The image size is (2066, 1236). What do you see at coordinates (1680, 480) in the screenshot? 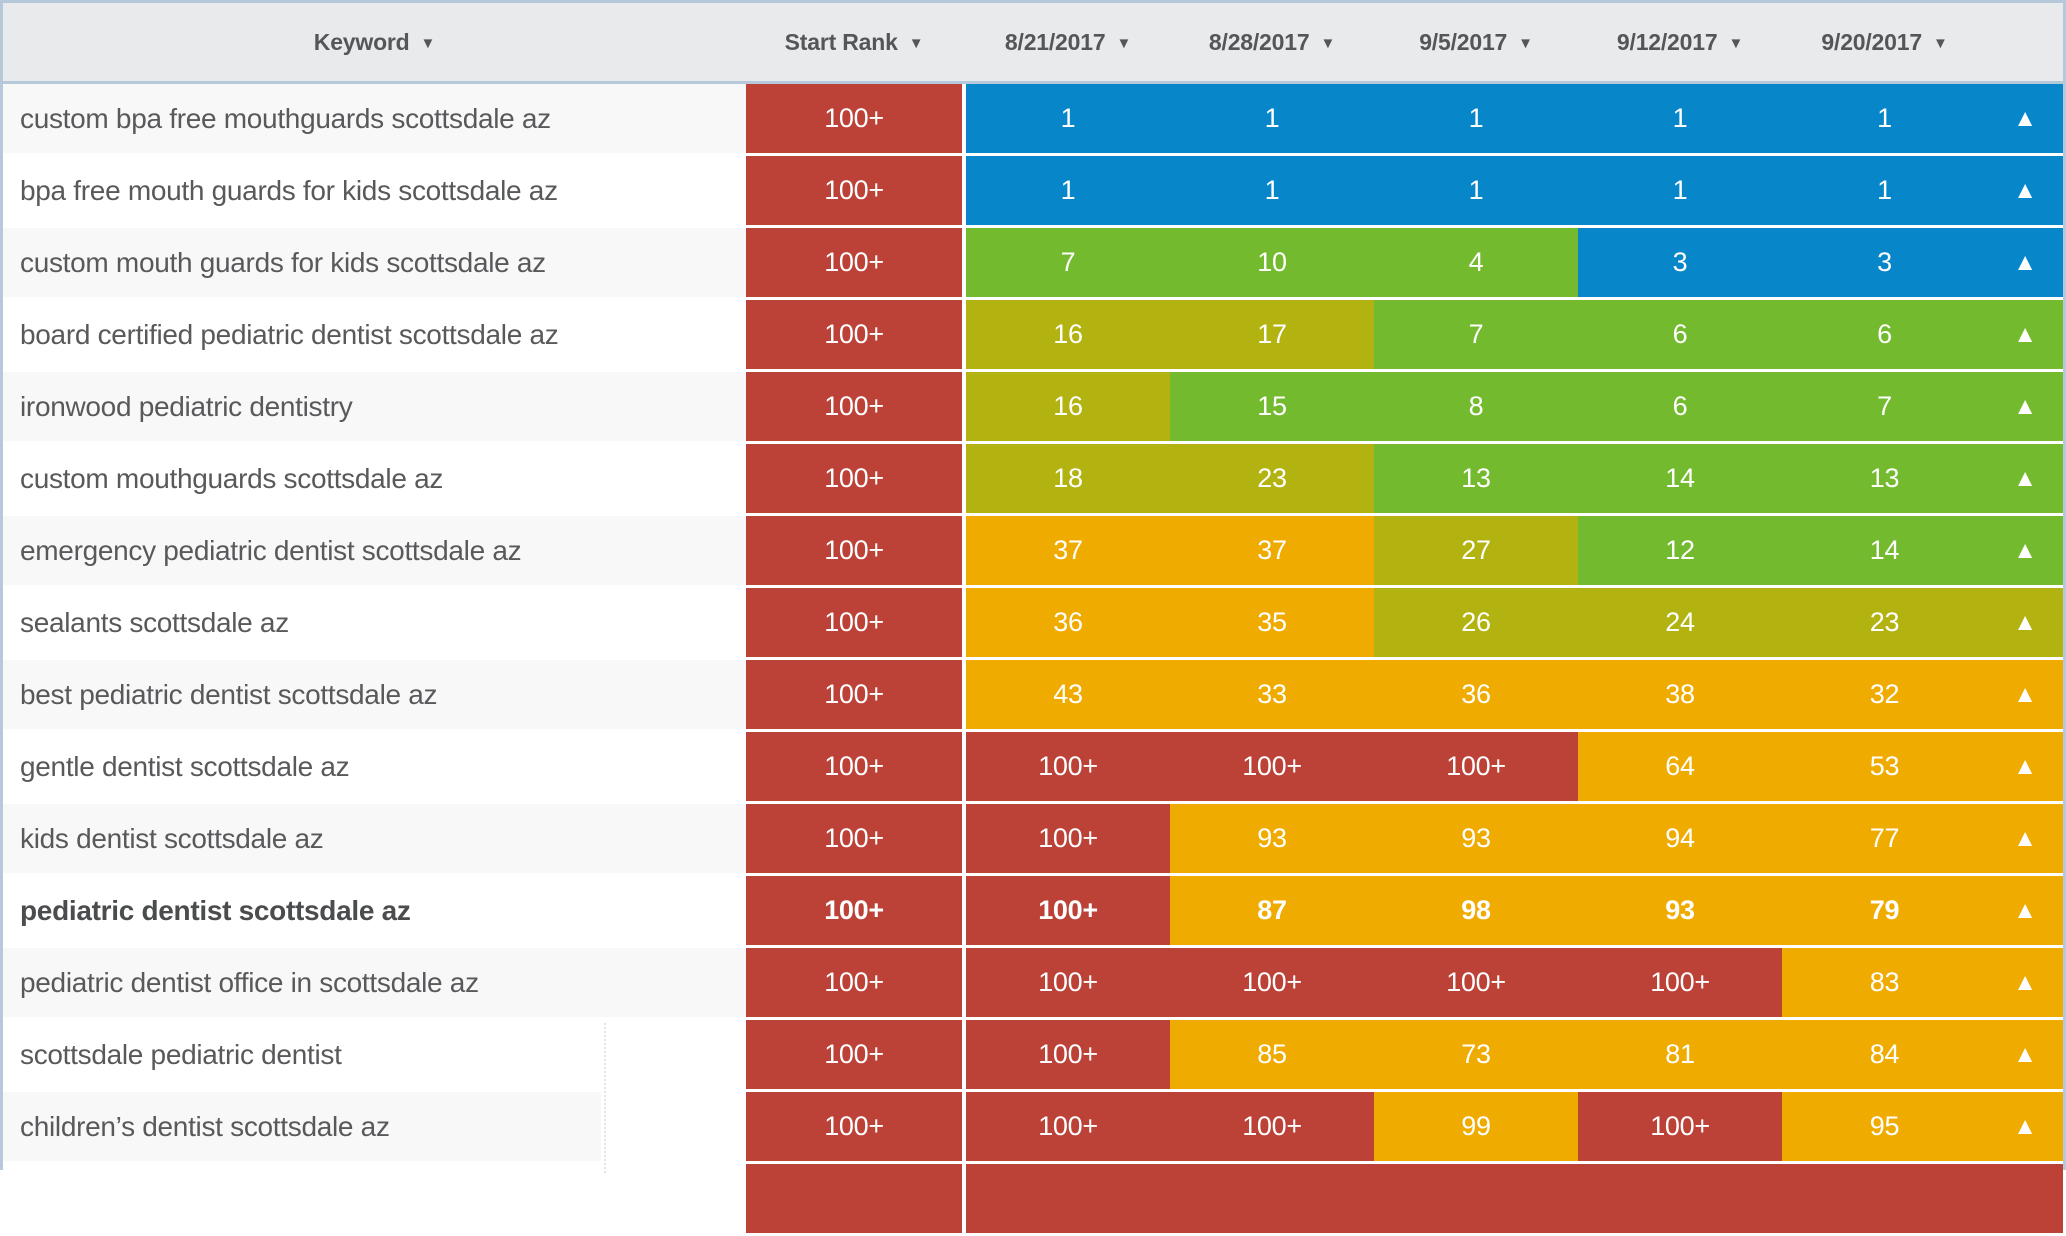
I see `rank-value-cell: 14` at bounding box center [1680, 480].